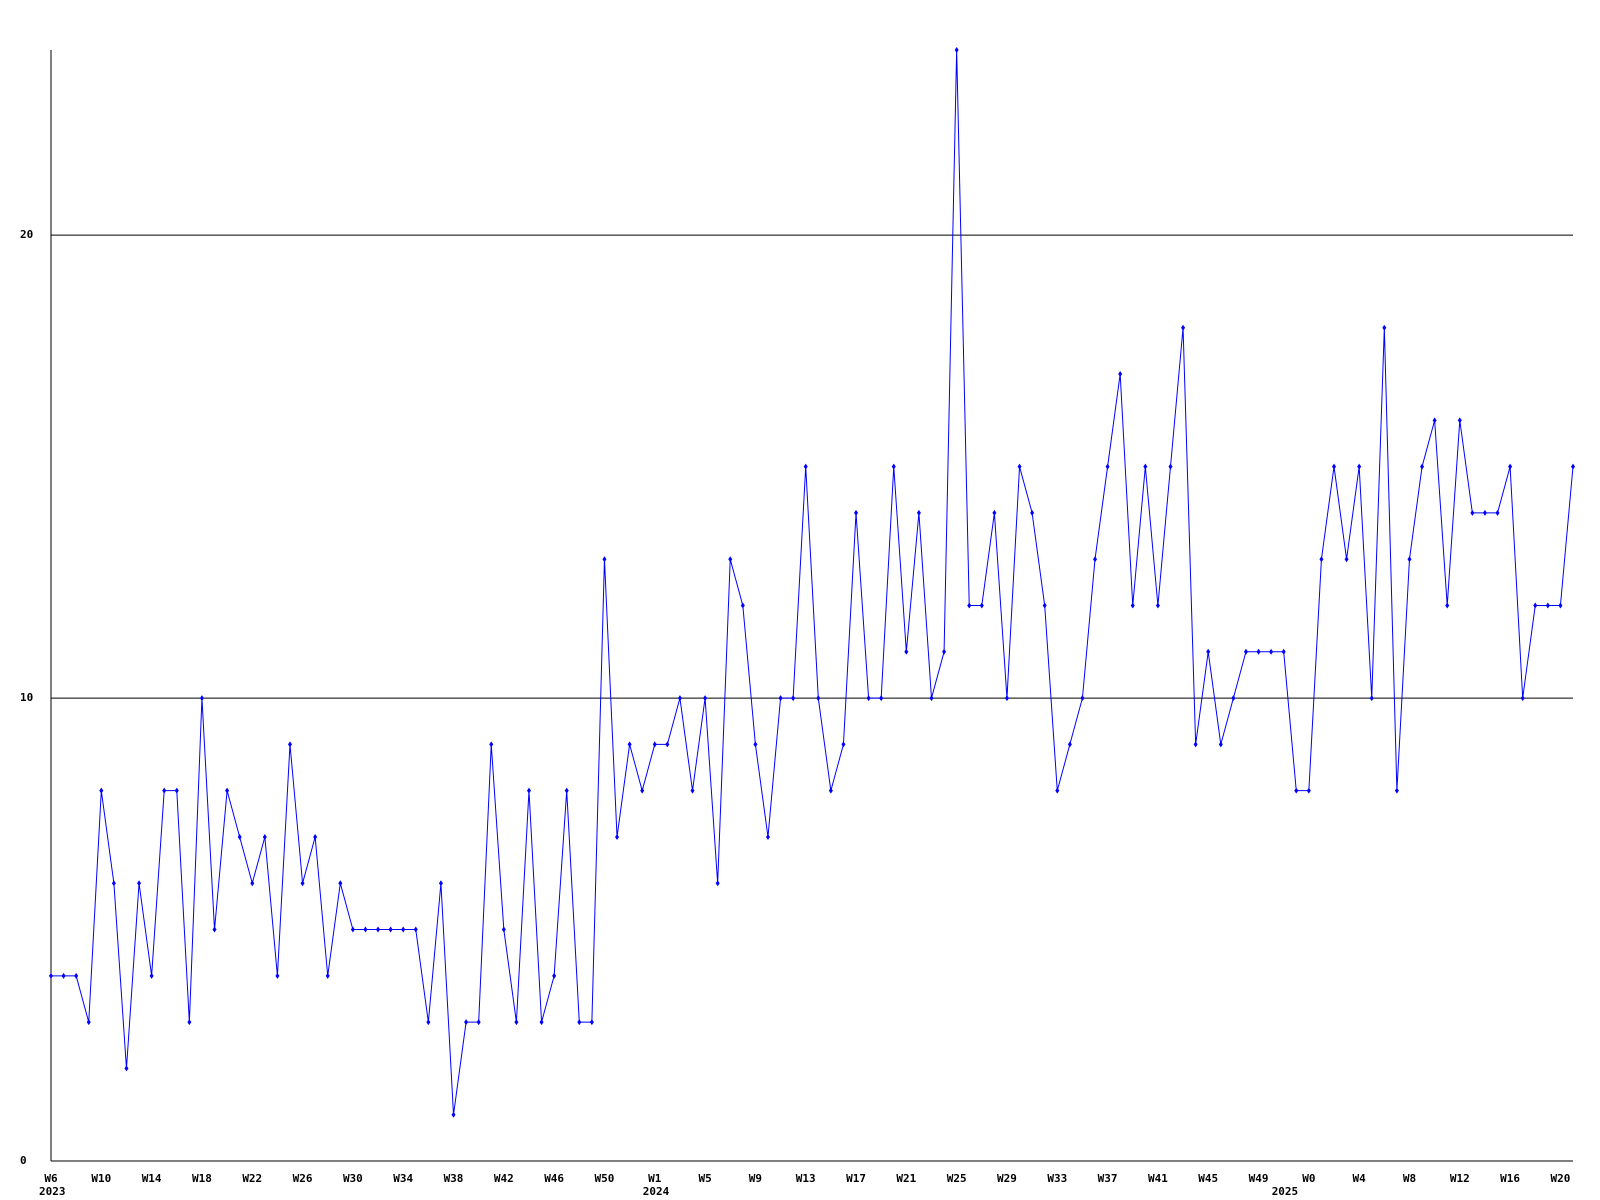 This screenshot has height=1200, width=1600. Describe the element at coordinates (26, 234) in the screenshot. I see `y-tick-label: 20` at that location.